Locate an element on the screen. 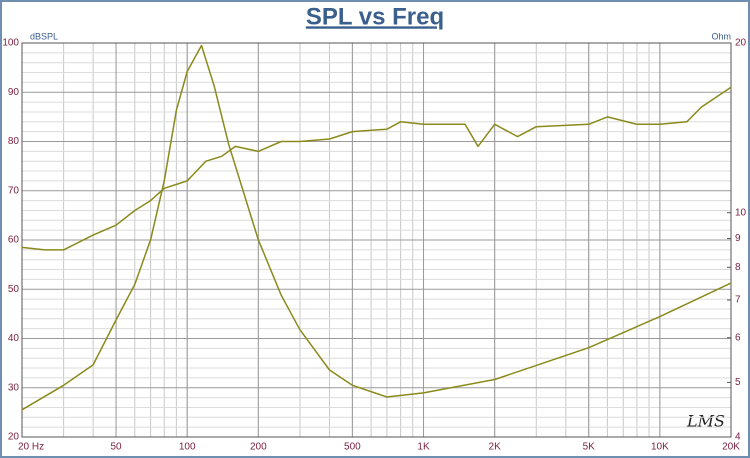 The image size is (750, 458). y-tick-label: 100 is located at coordinates (10, 43).